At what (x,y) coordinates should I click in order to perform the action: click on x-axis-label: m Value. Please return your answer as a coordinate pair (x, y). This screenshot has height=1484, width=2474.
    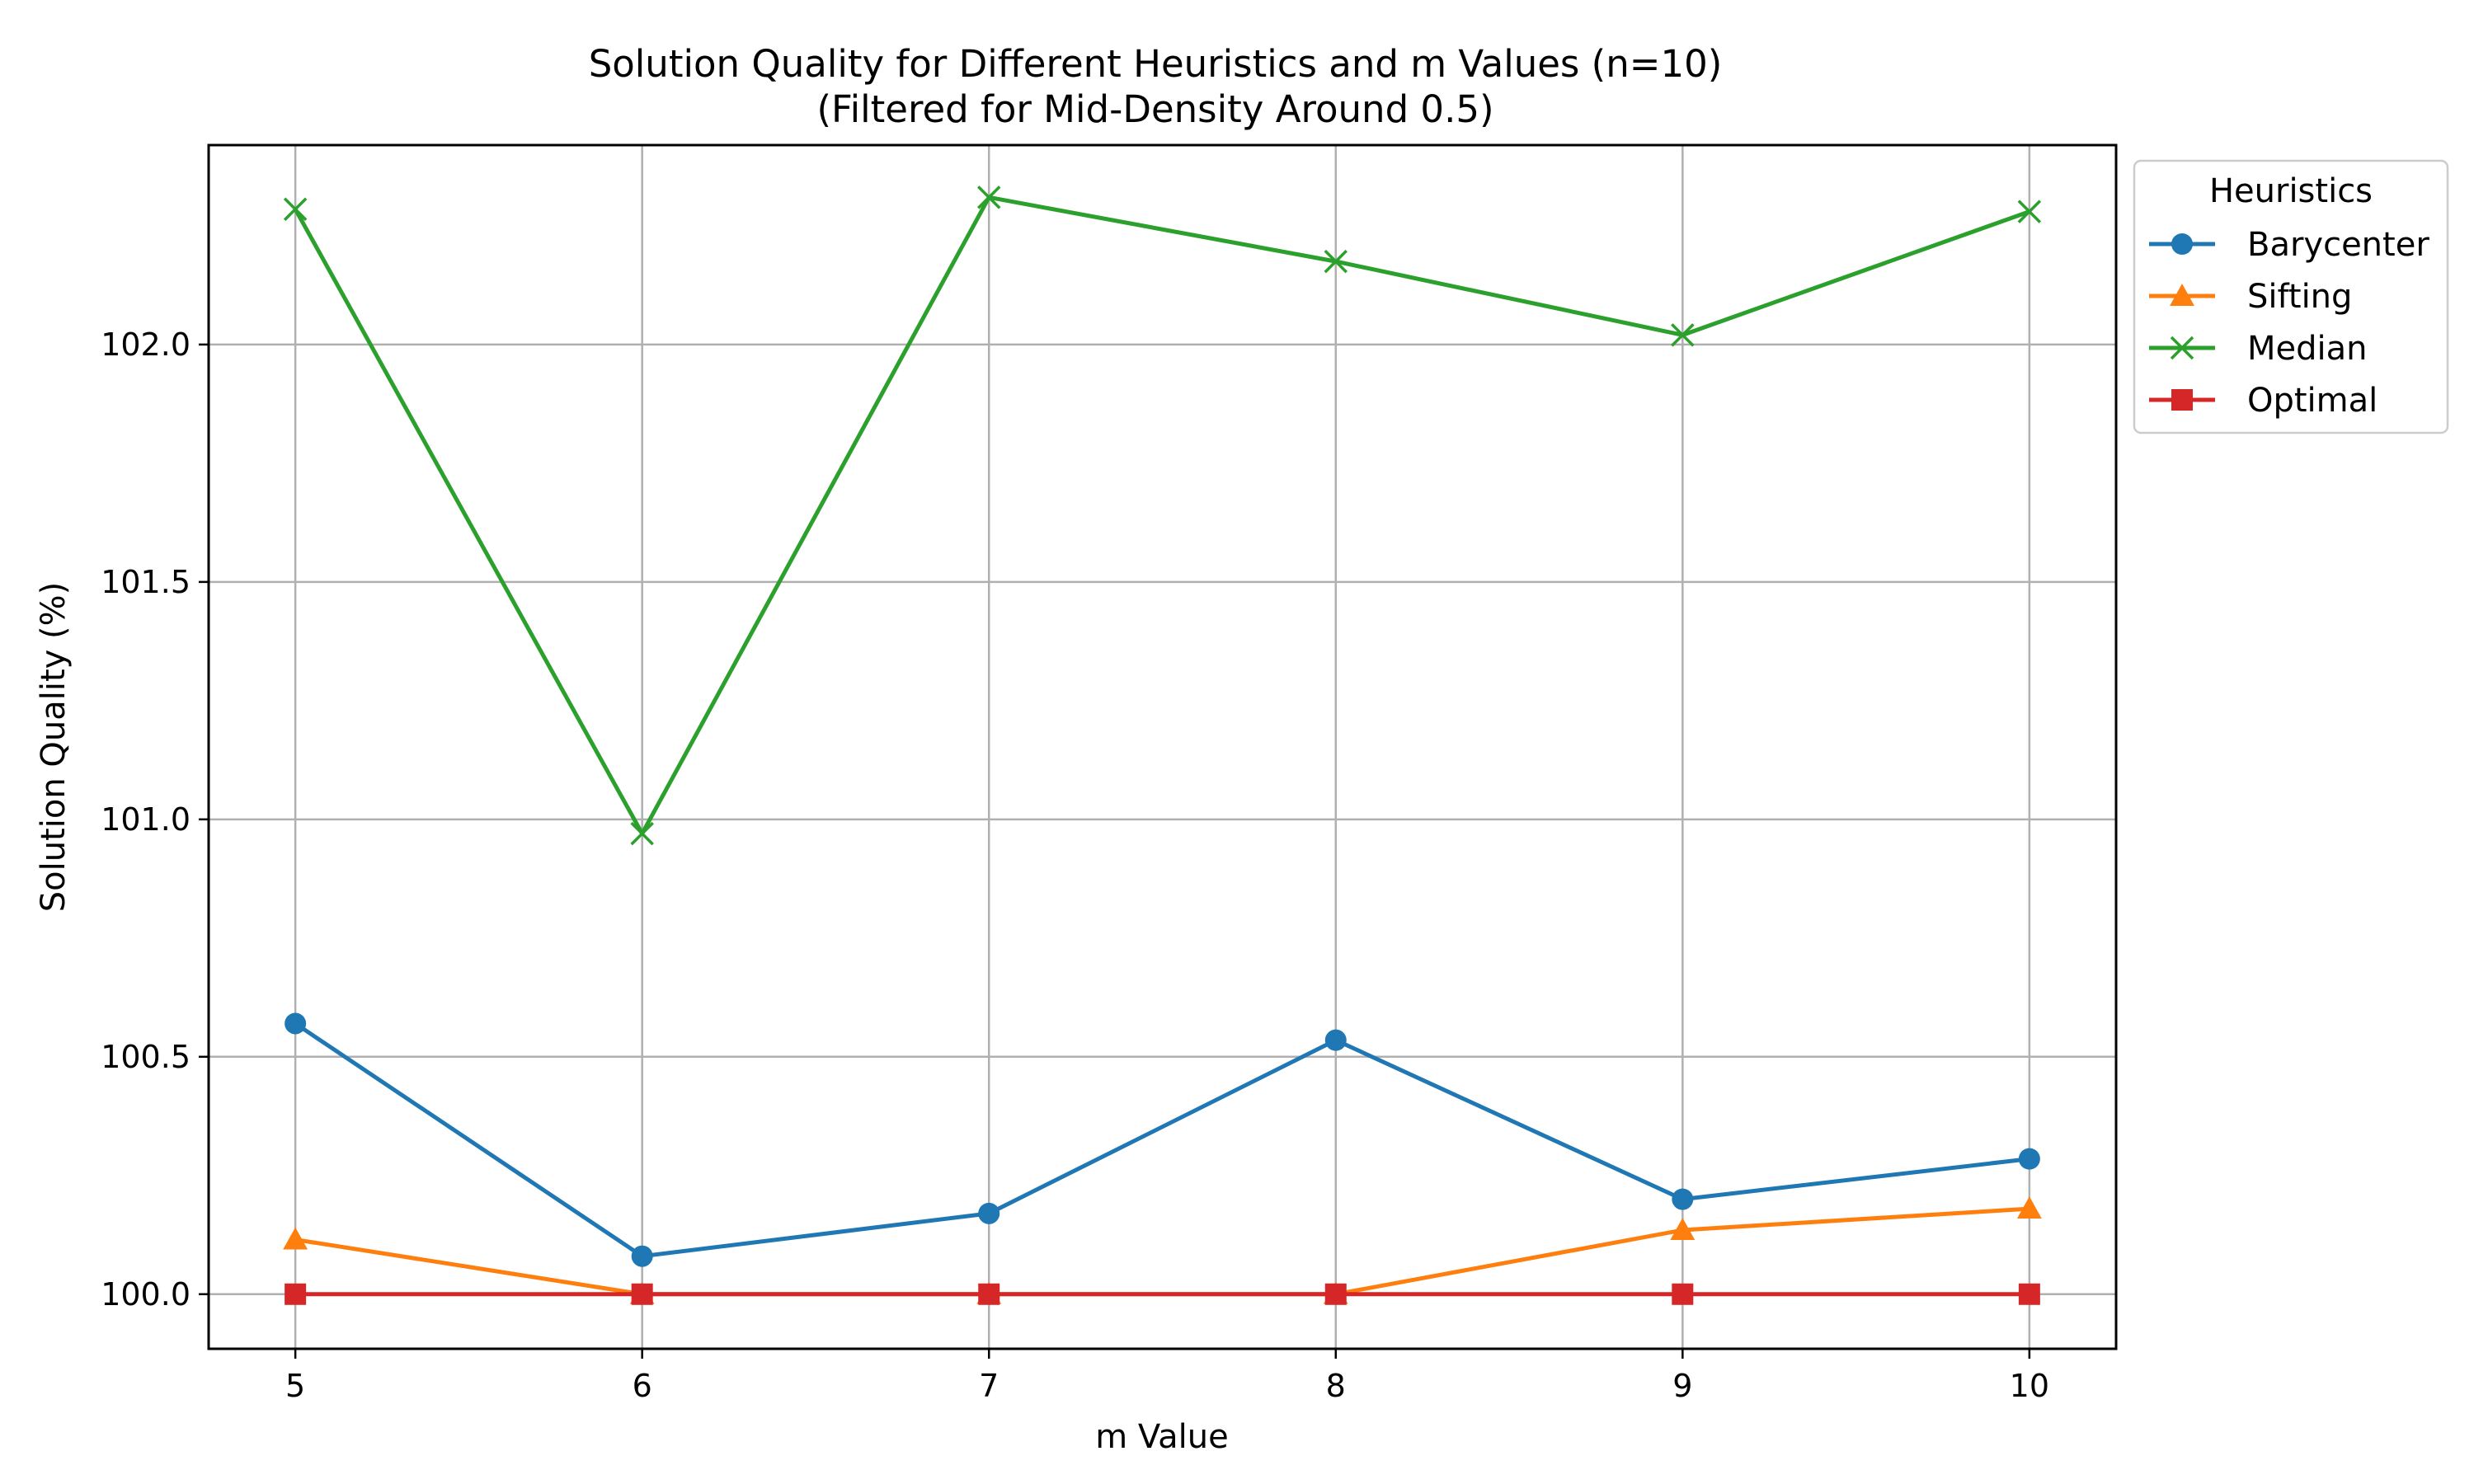
    Looking at the image, I should click on (1162, 1437).